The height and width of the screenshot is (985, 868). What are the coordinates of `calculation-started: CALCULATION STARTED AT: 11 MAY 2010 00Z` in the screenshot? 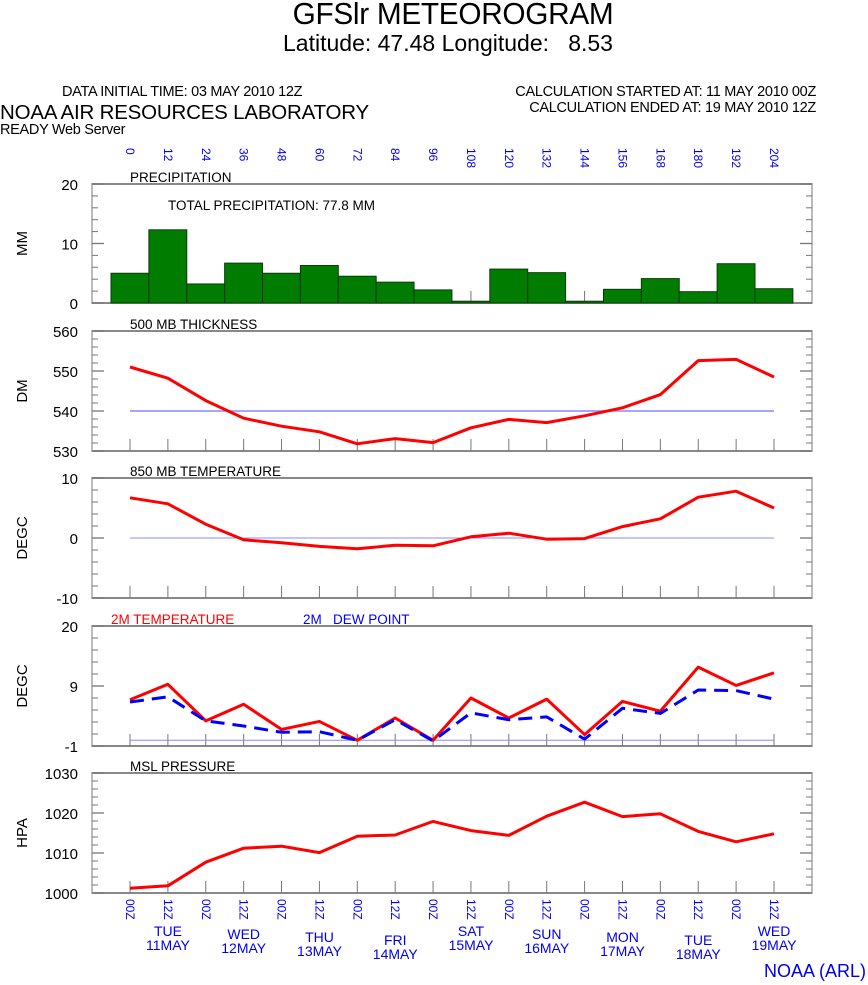 It's located at (665, 92).